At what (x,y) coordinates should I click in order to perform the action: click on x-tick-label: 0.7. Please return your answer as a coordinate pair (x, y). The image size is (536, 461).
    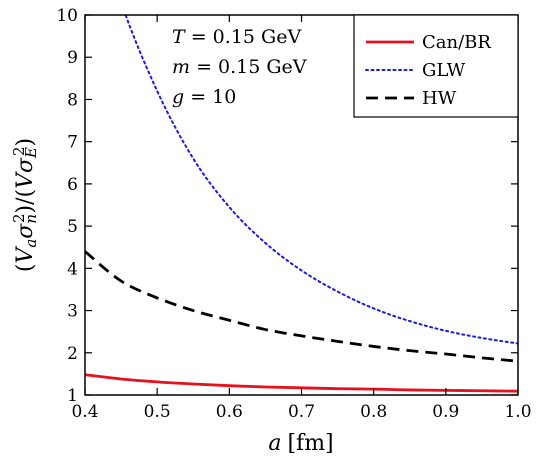
    Looking at the image, I should click on (301, 412).